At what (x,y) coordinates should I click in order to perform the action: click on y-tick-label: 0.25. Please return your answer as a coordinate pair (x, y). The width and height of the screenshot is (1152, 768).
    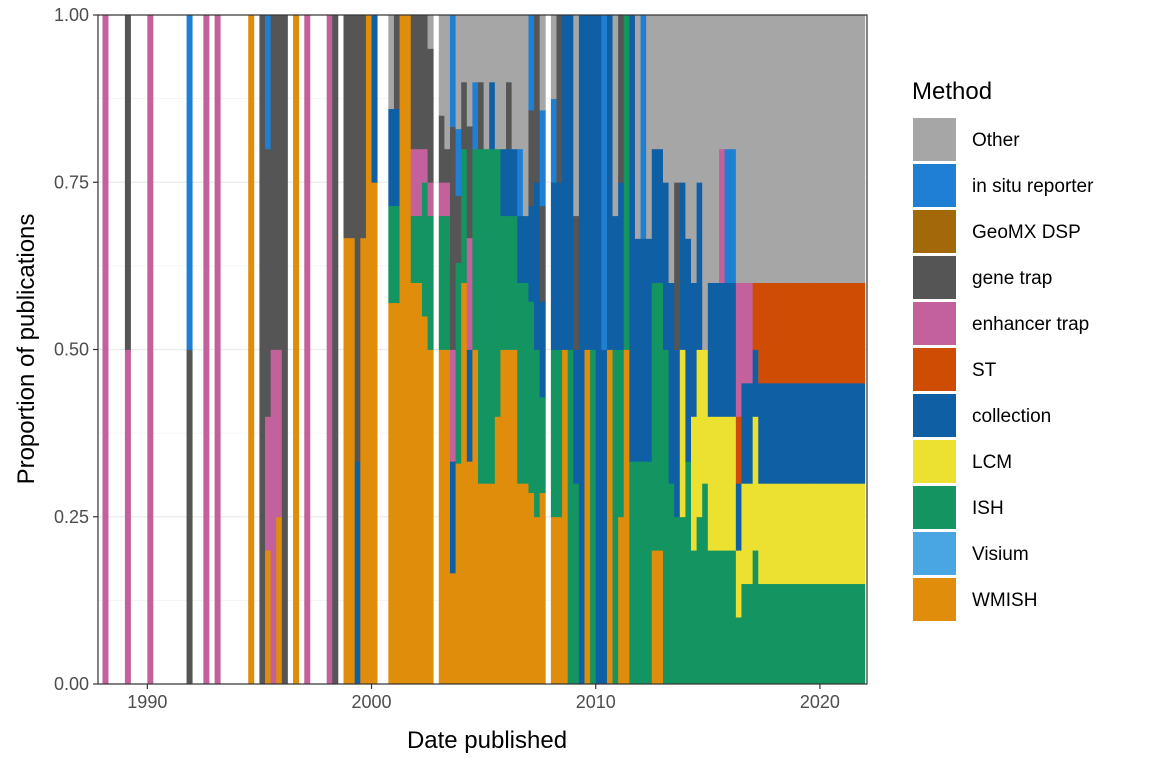
    Looking at the image, I should click on (71, 517).